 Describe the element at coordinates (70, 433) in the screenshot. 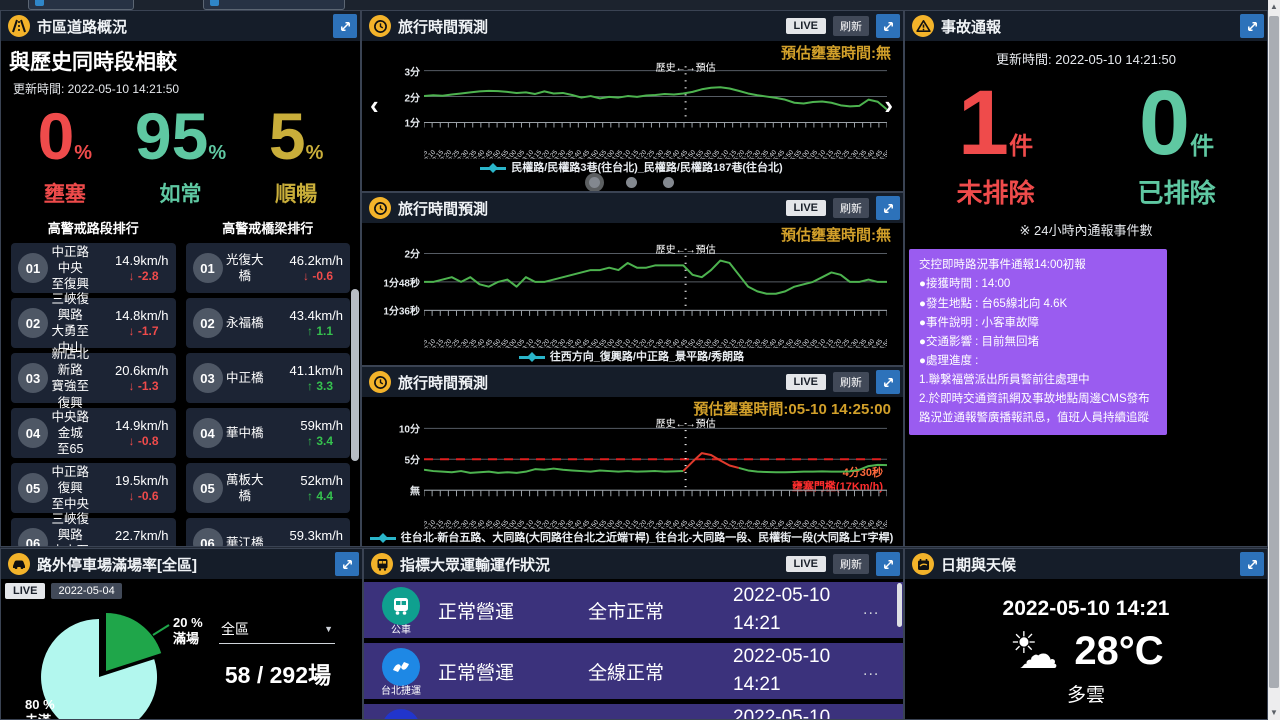

I see `road-name: 中央路金城 至65` at that location.